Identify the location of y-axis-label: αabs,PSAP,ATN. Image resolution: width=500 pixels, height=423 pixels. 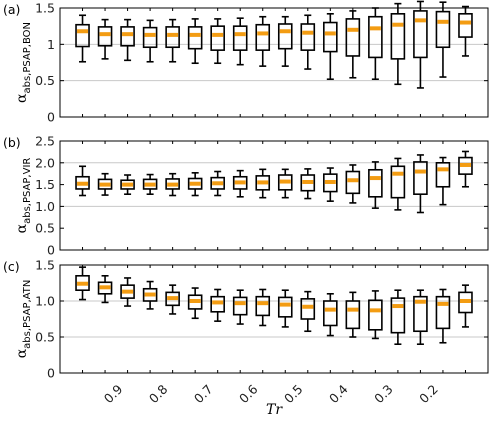
(23, 319).